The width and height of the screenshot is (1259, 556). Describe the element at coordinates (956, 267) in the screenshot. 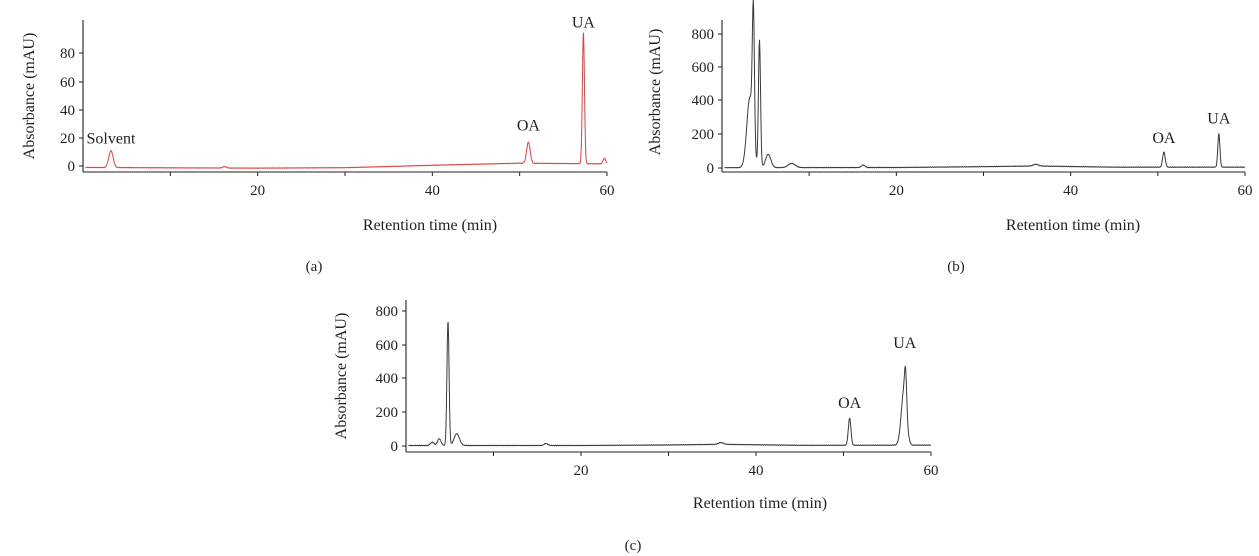

I see `panel-caption: (b)` at that location.